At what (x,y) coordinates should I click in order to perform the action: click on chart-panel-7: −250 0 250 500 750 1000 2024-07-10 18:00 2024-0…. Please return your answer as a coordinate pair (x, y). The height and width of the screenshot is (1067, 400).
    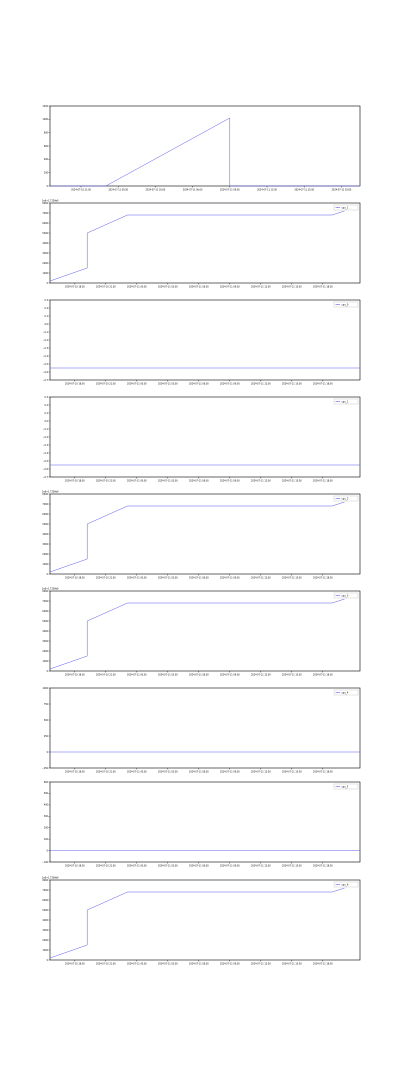
    Looking at the image, I should click on (201, 730).